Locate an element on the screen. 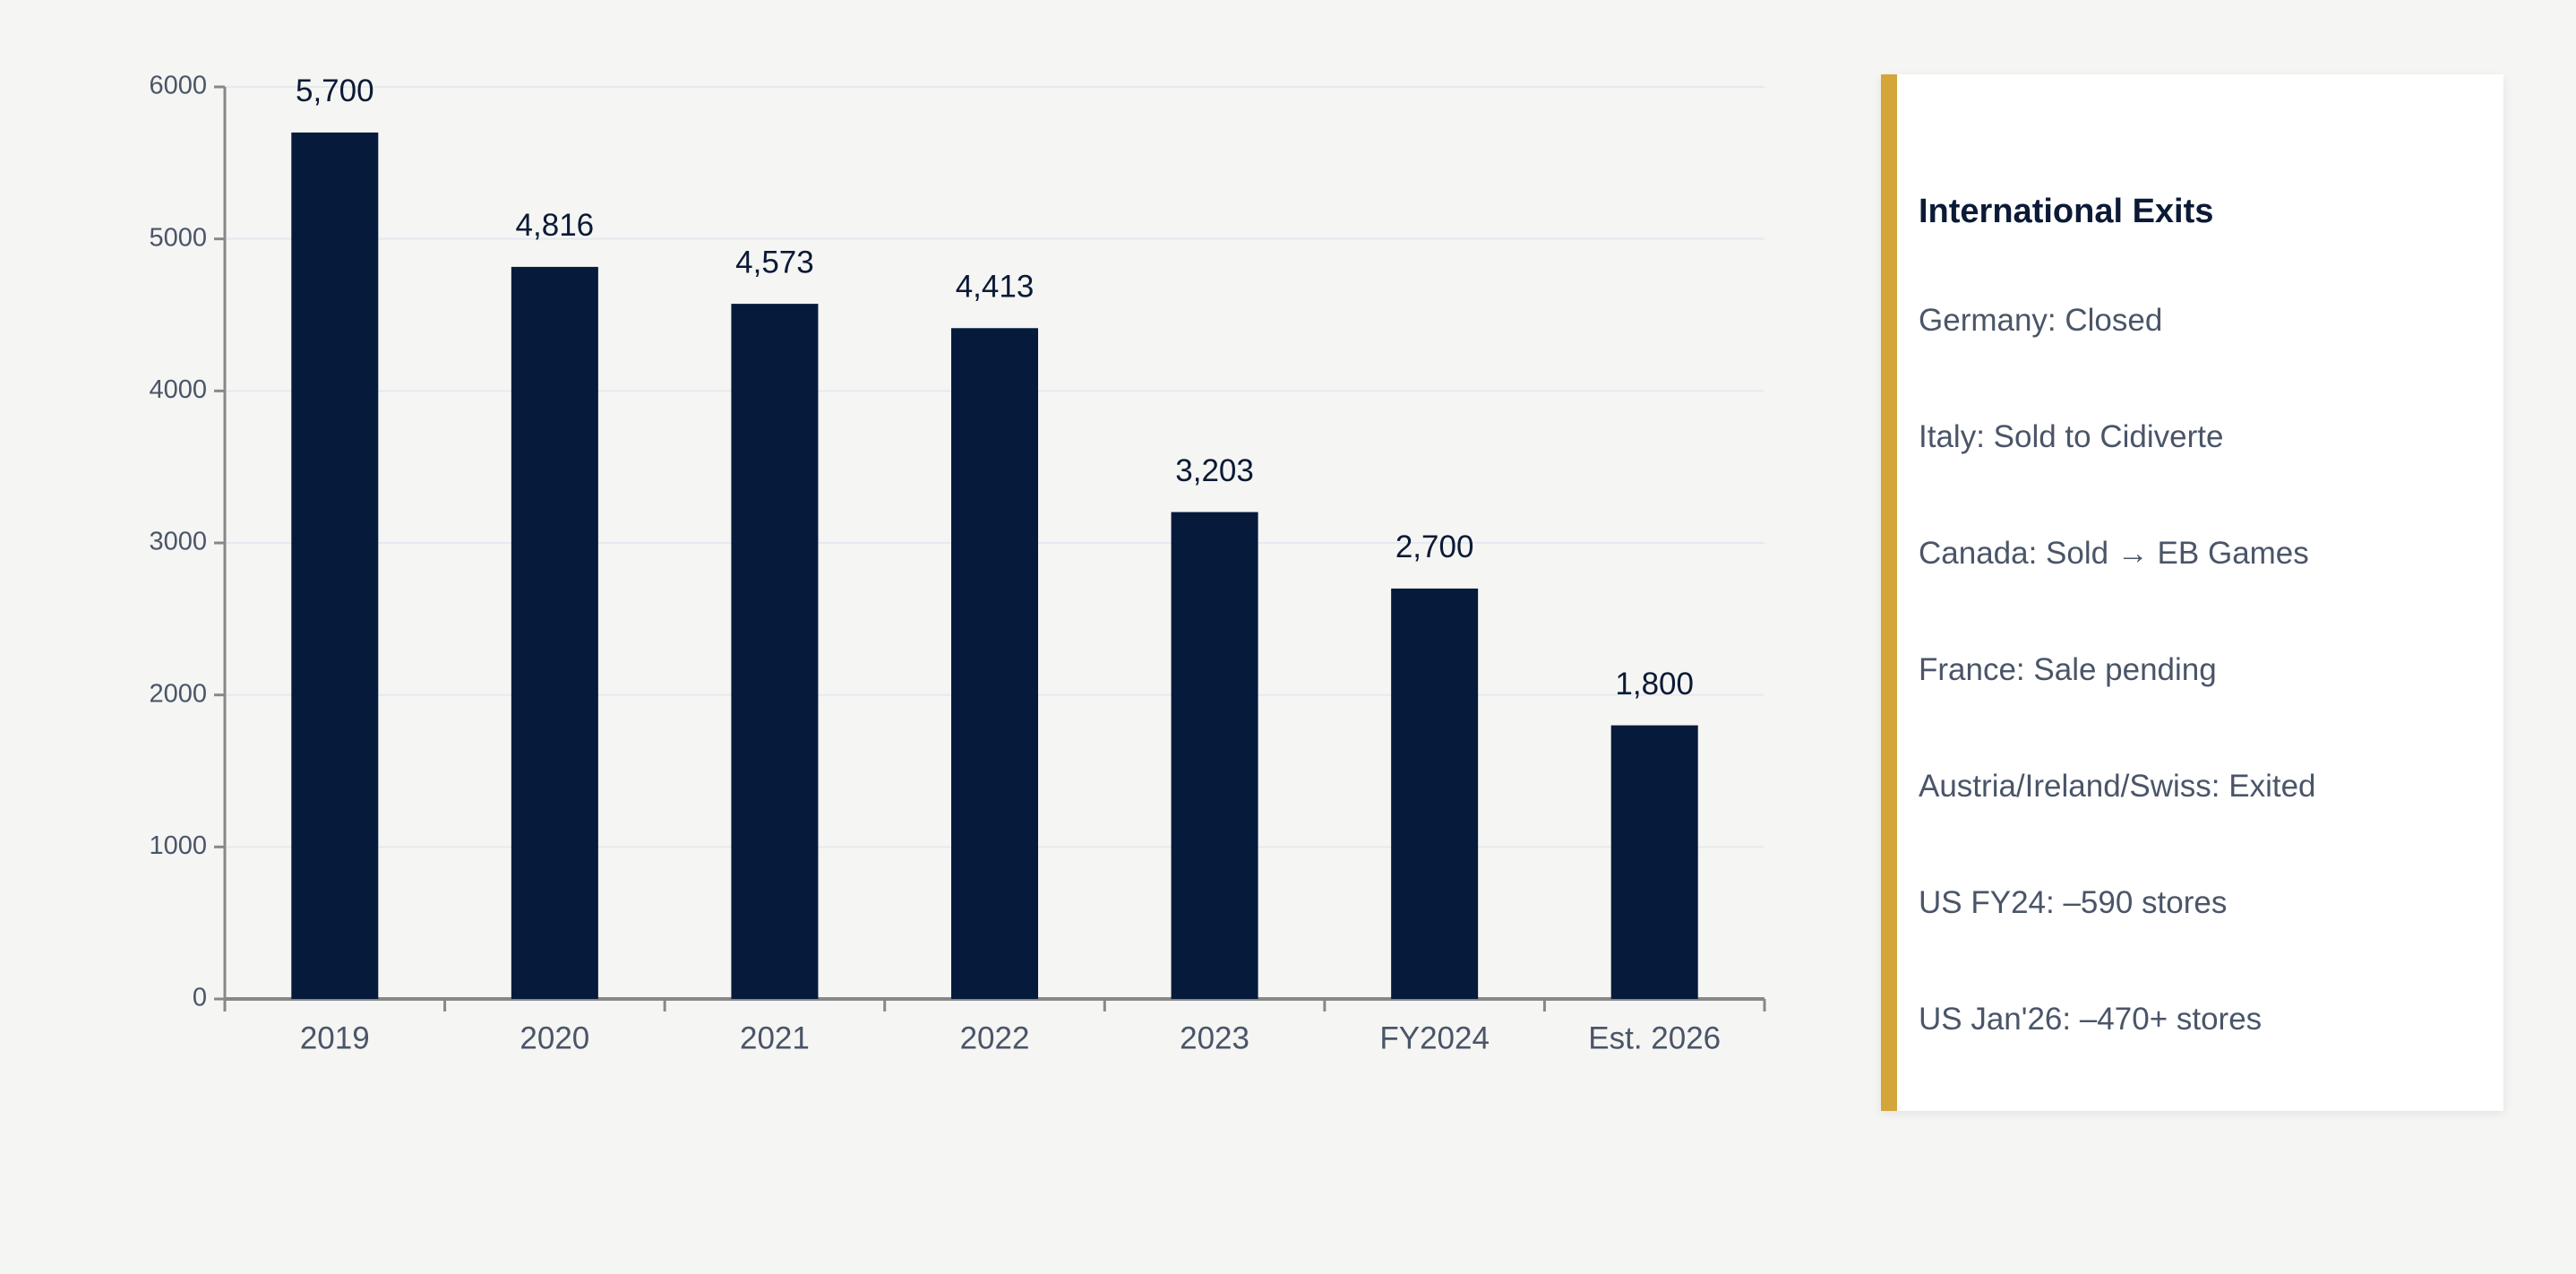 This screenshot has height=1274, width=2576. x-tick-label: 2022 is located at coordinates (995, 1038).